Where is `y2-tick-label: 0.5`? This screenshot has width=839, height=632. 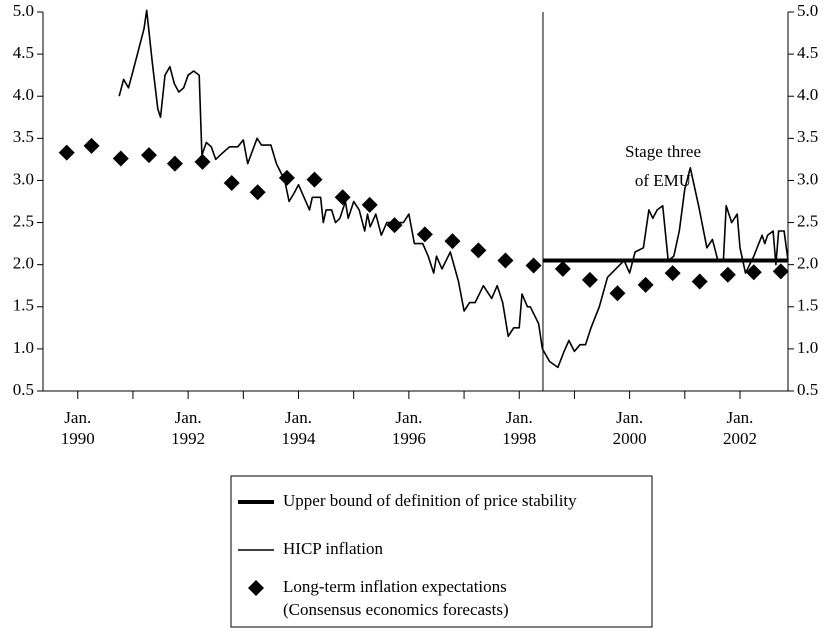 y2-tick-label: 0.5 is located at coordinates (807, 389).